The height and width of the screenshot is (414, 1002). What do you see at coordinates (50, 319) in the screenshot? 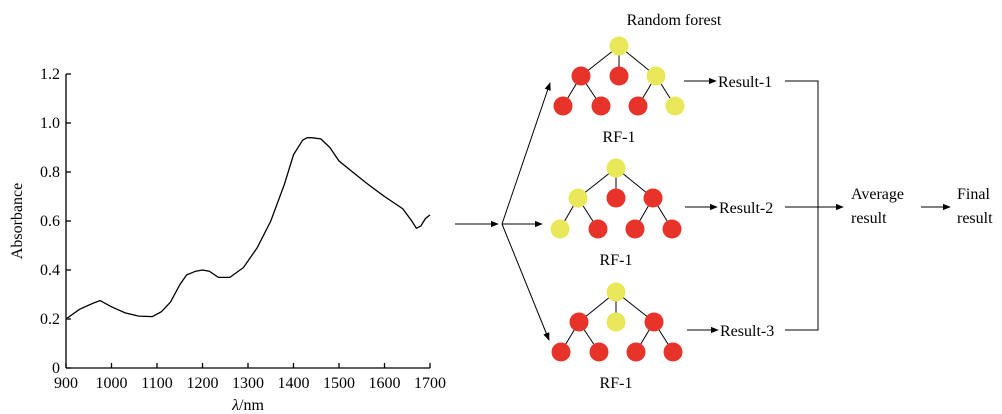
I see `y-tick-label: 0.2` at bounding box center [50, 319].